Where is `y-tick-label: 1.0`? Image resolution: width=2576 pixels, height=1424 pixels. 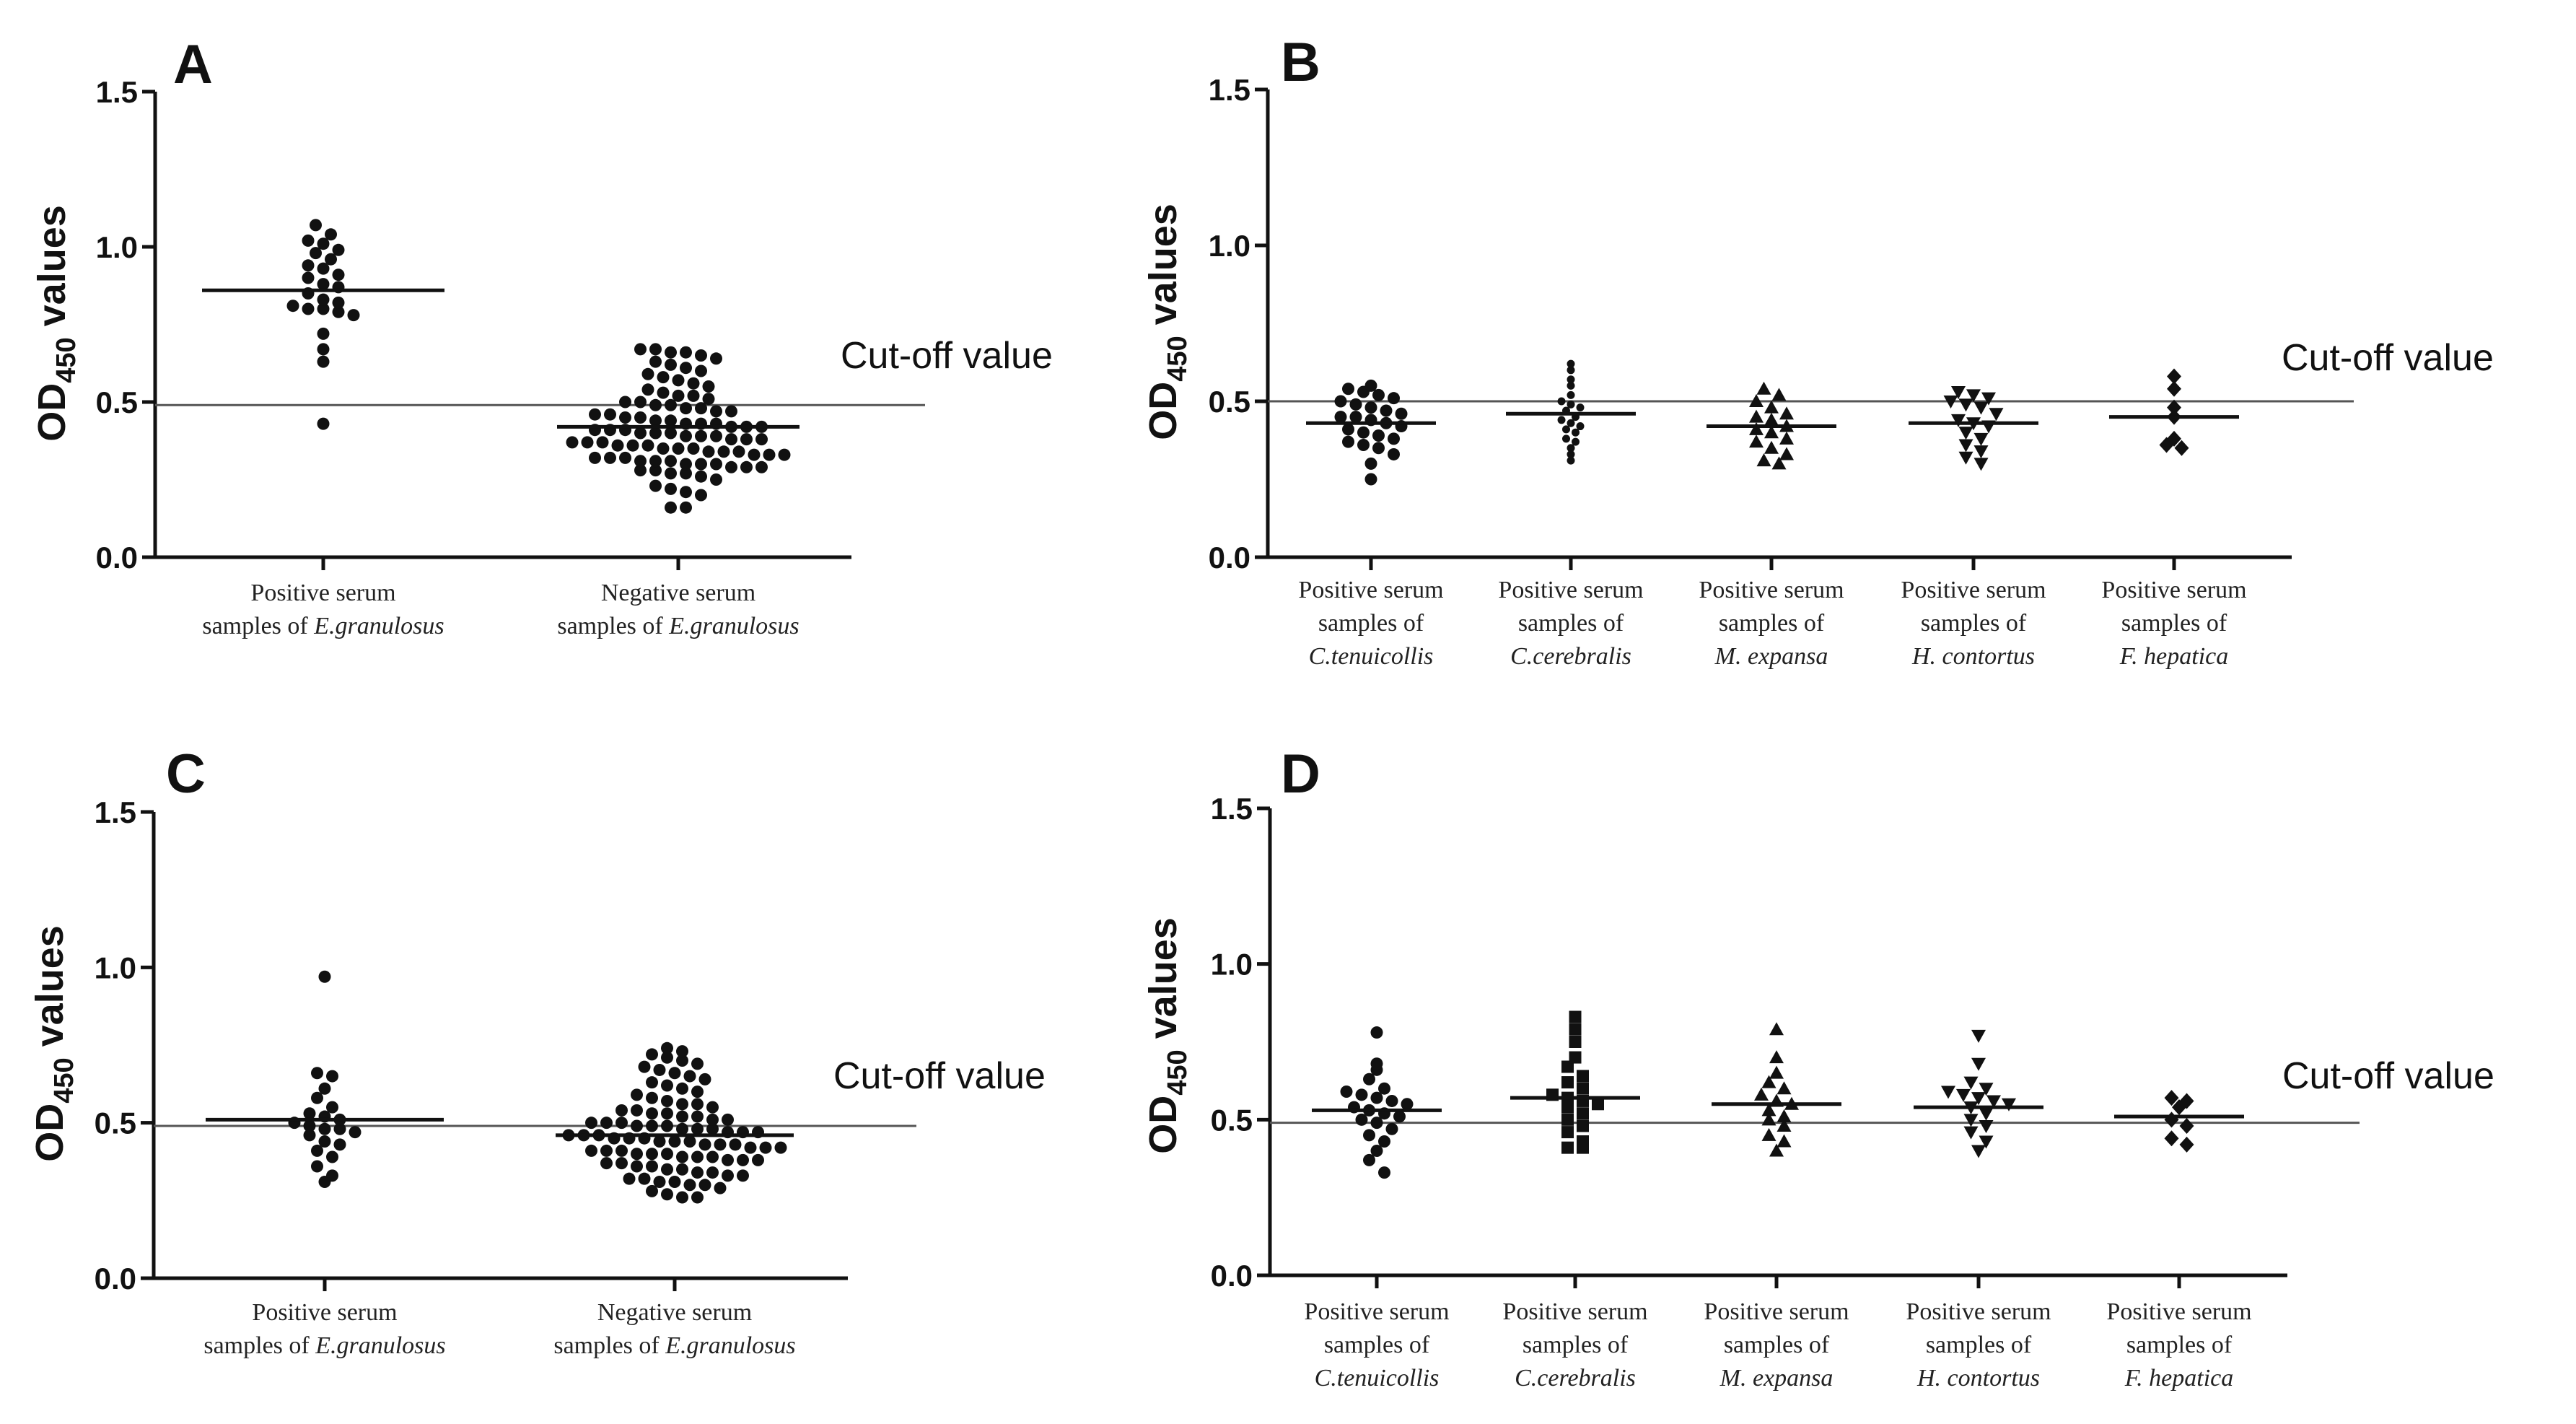 y-tick-label: 1.0 is located at coordinates (115, 967).